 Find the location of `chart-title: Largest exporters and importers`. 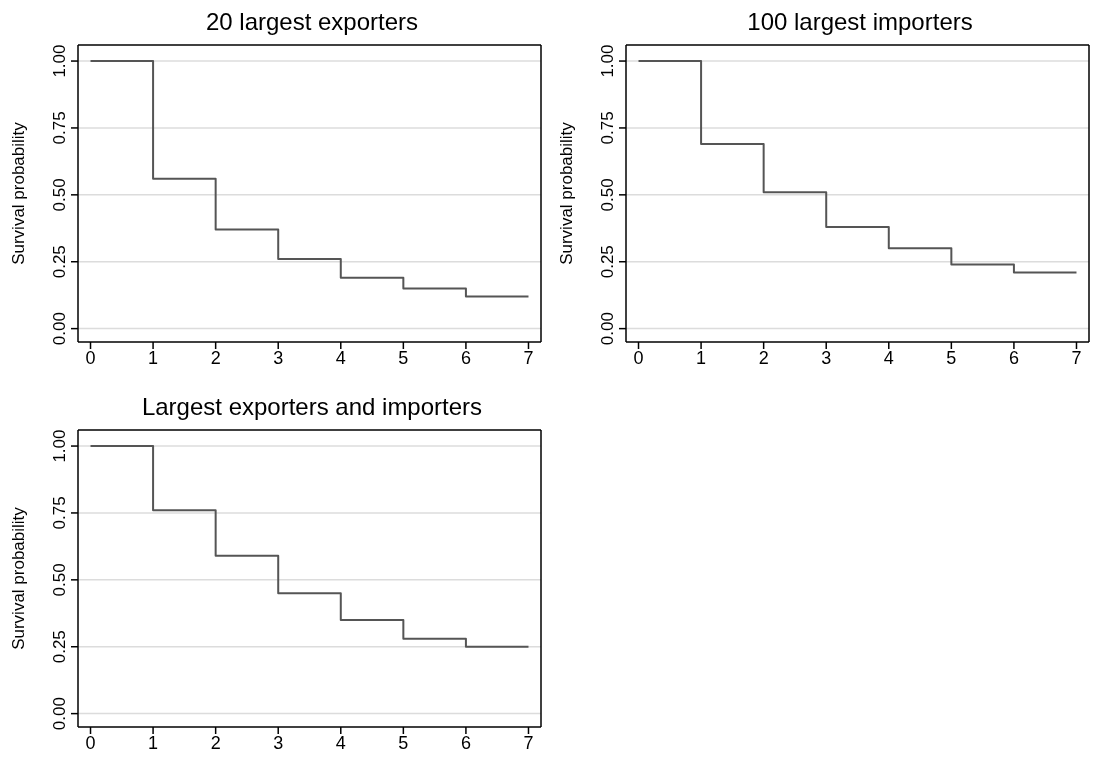

chart-title: Largest exporters and importers is located at coordinates (312, 407).